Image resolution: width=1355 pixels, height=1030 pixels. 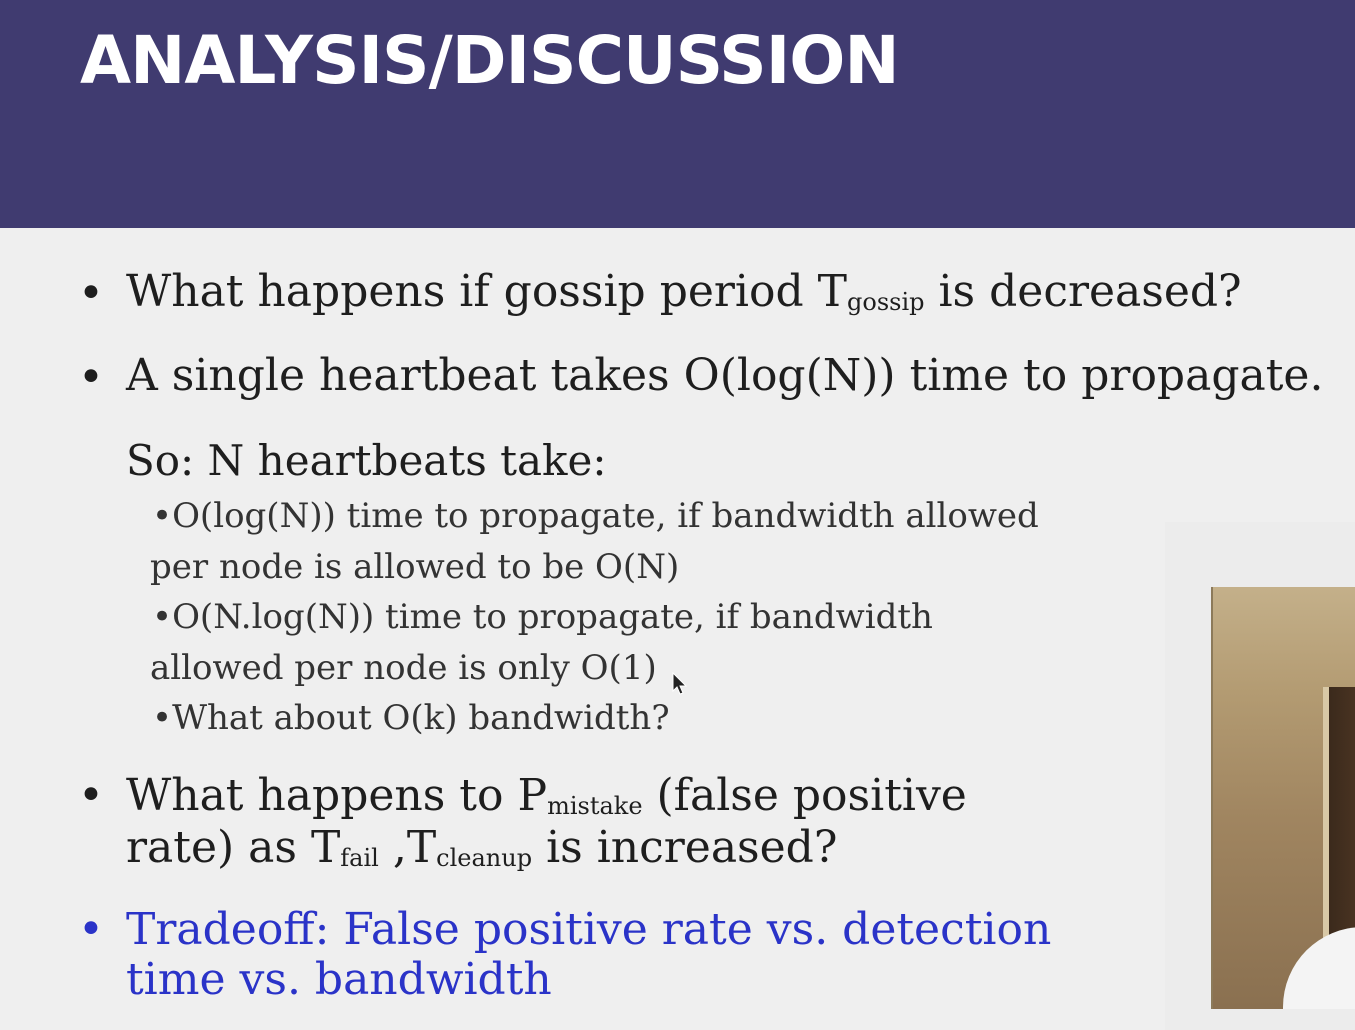 What do you see at coordinates (403, 668) in the screenshot?
I see `subbullet-2-line2: allowed per node is only O(1)` at bounding box center [403, 668].